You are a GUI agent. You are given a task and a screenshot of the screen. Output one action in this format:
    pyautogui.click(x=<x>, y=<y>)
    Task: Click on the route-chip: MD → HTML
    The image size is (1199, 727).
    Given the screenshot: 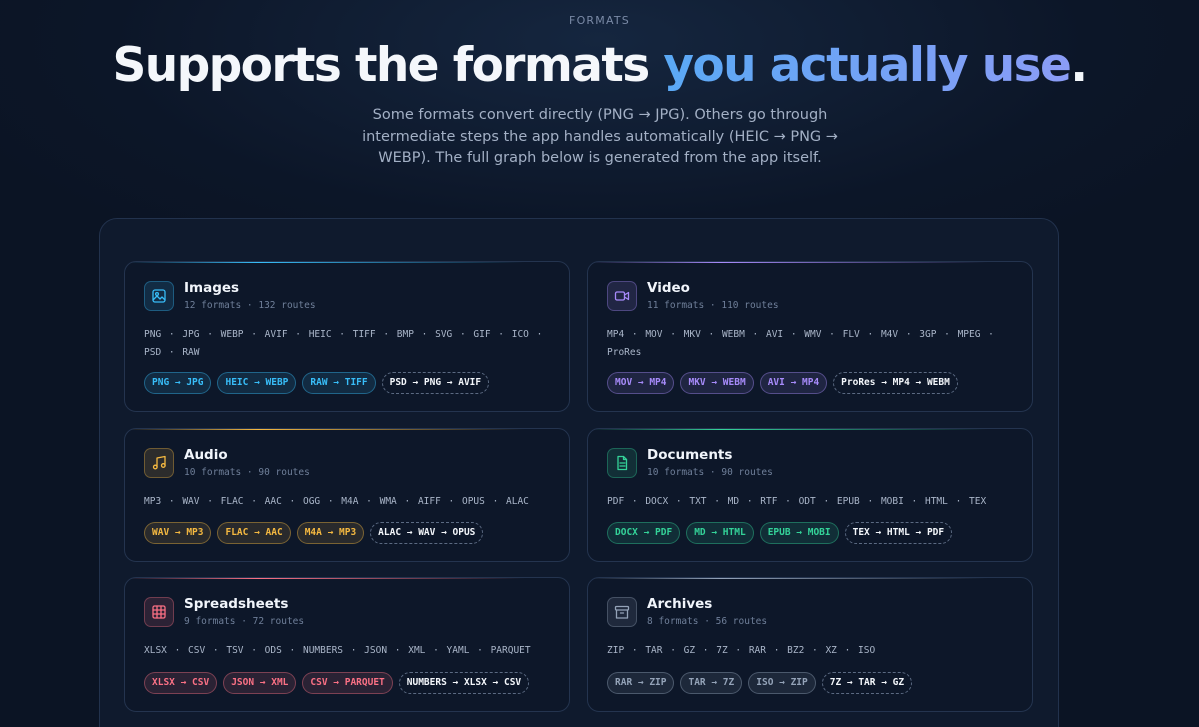 What is the action you would take?
    pyautogui.click(x=720, y=533)
    